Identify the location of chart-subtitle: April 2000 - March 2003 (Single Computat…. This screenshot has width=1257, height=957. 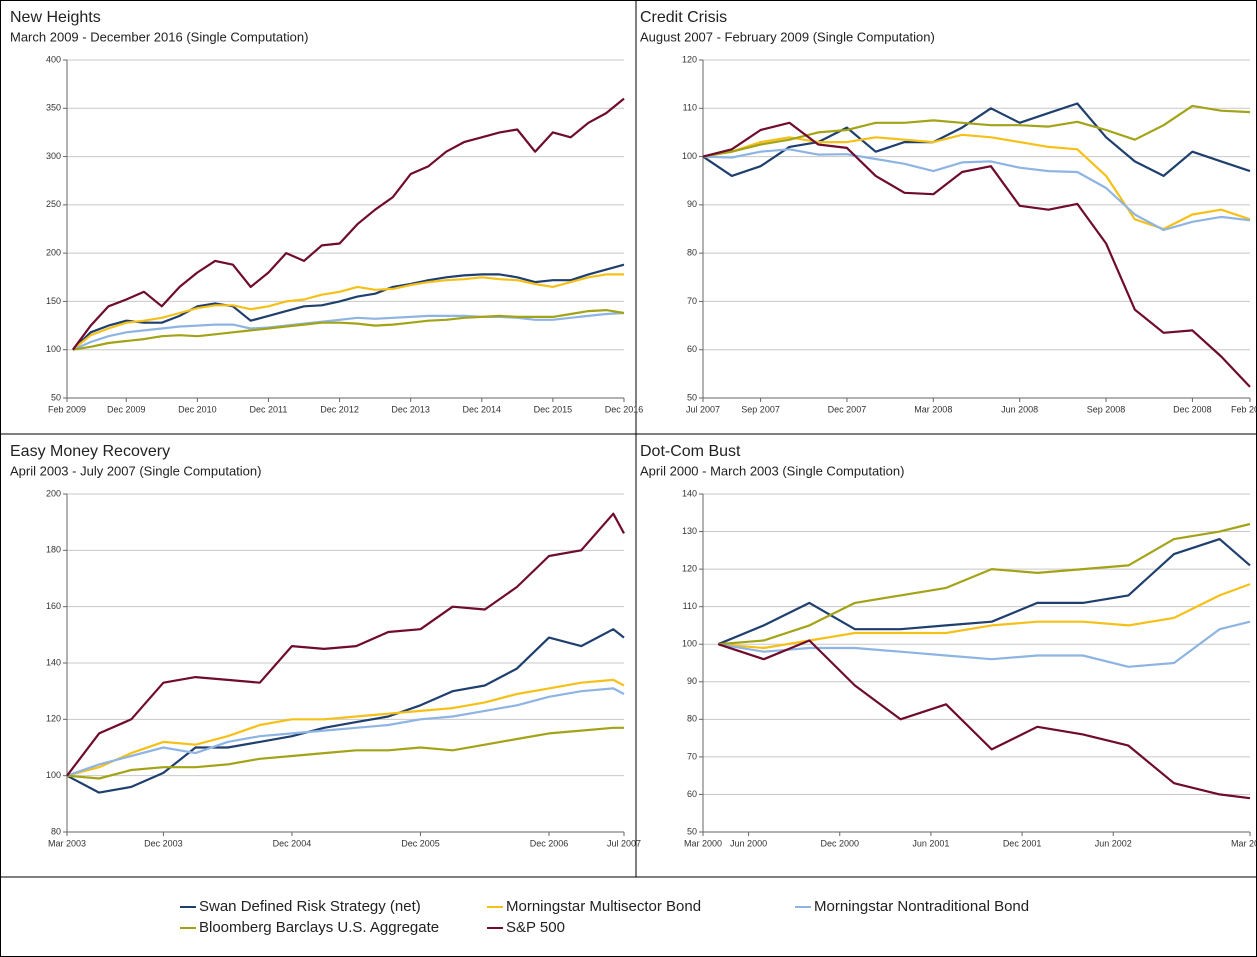
(772, 470).